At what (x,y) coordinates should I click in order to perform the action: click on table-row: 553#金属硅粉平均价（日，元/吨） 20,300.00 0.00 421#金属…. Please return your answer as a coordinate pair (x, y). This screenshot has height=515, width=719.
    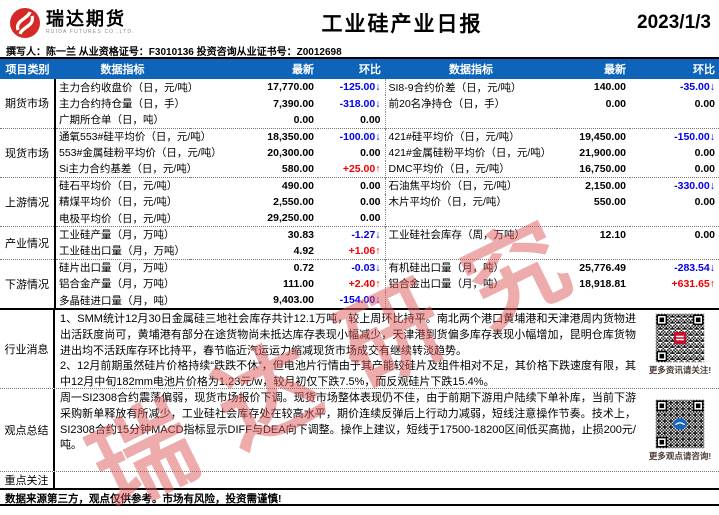
    Looking at the image, I should click on (359, 152).